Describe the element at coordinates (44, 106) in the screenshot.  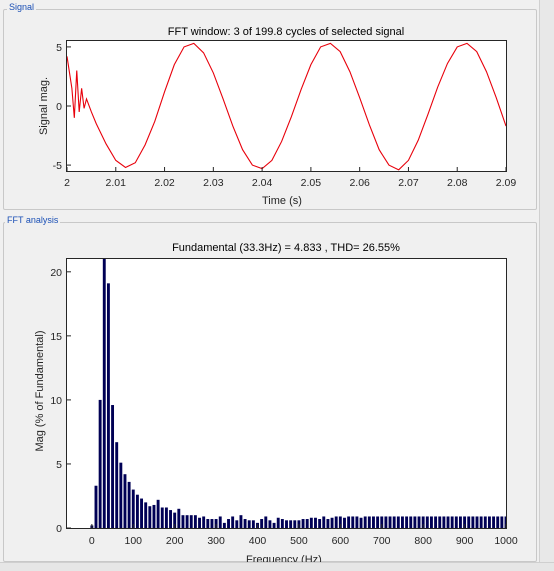
I see `signal-ylabel: Signal mag.` at that location.